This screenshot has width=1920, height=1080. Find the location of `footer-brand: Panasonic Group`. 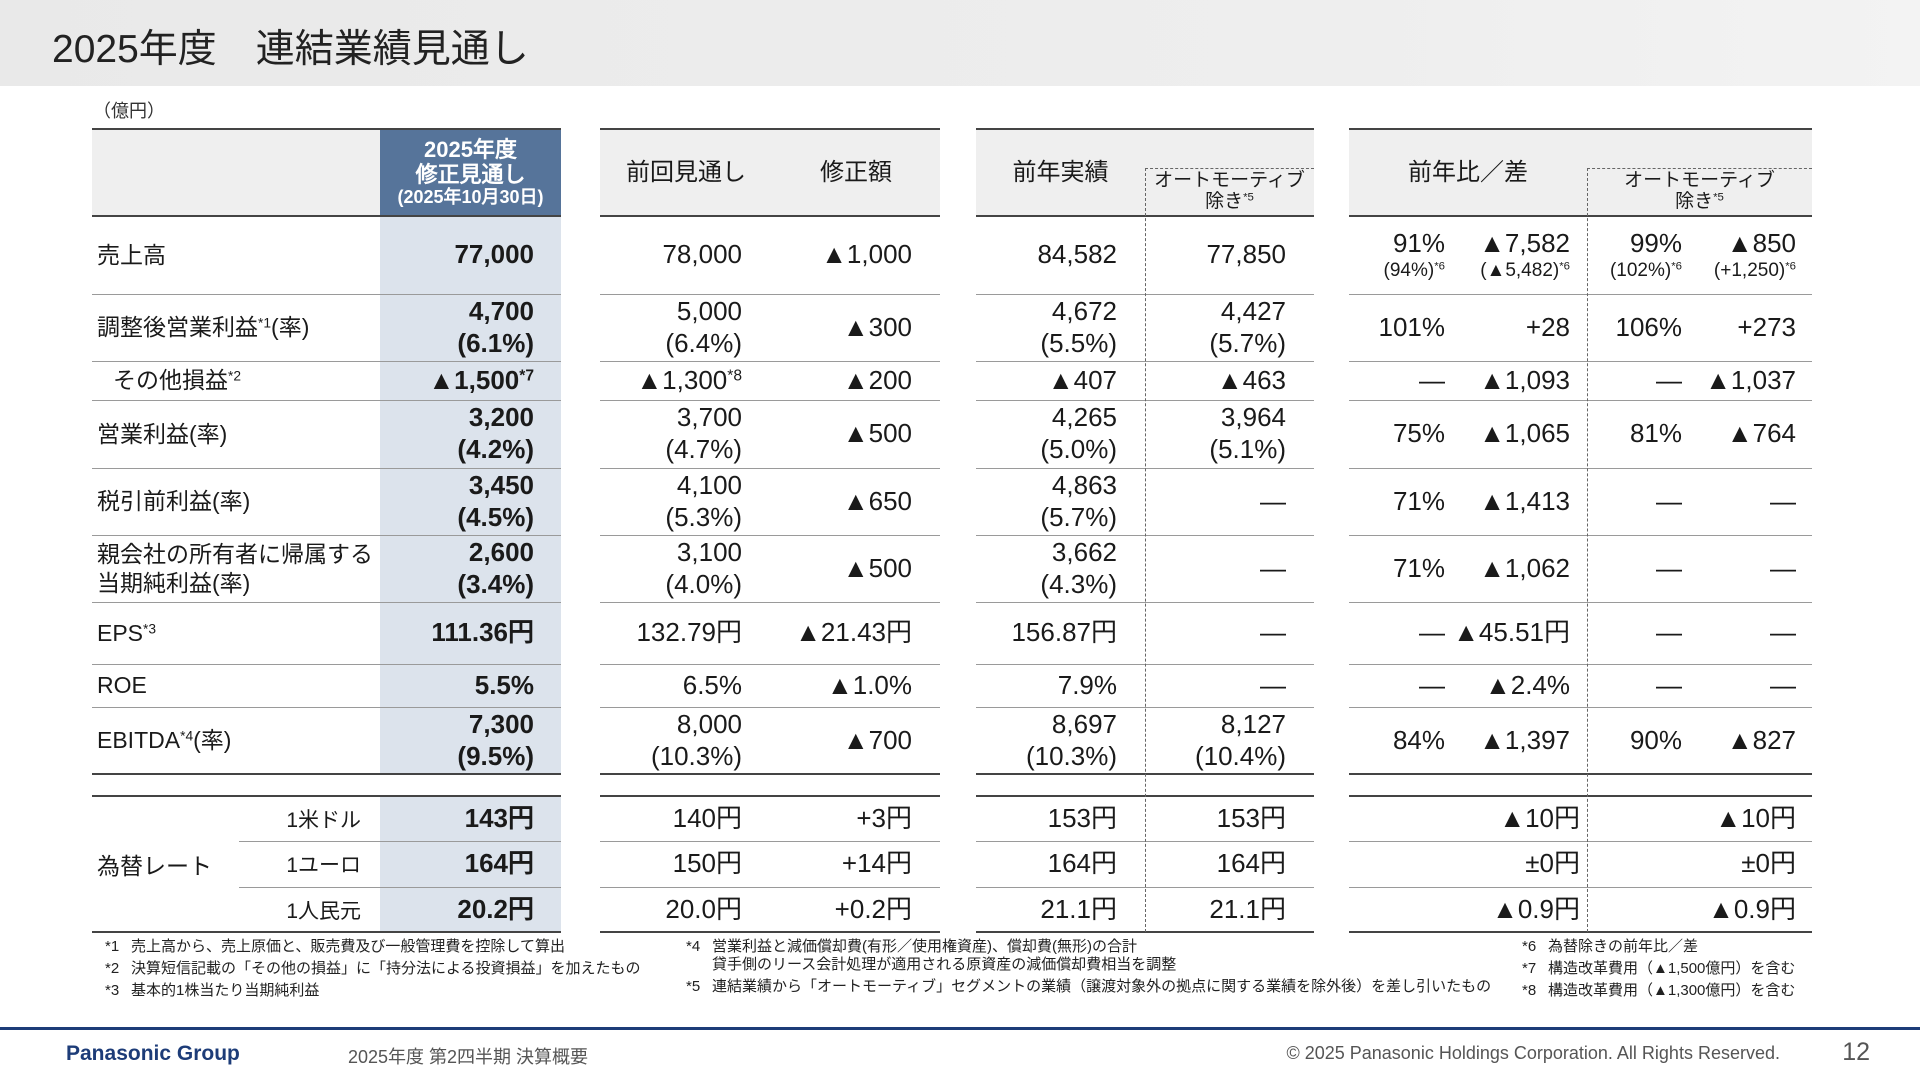

footer-brand: Panasonic Group is located at coordinates (153, 1053).